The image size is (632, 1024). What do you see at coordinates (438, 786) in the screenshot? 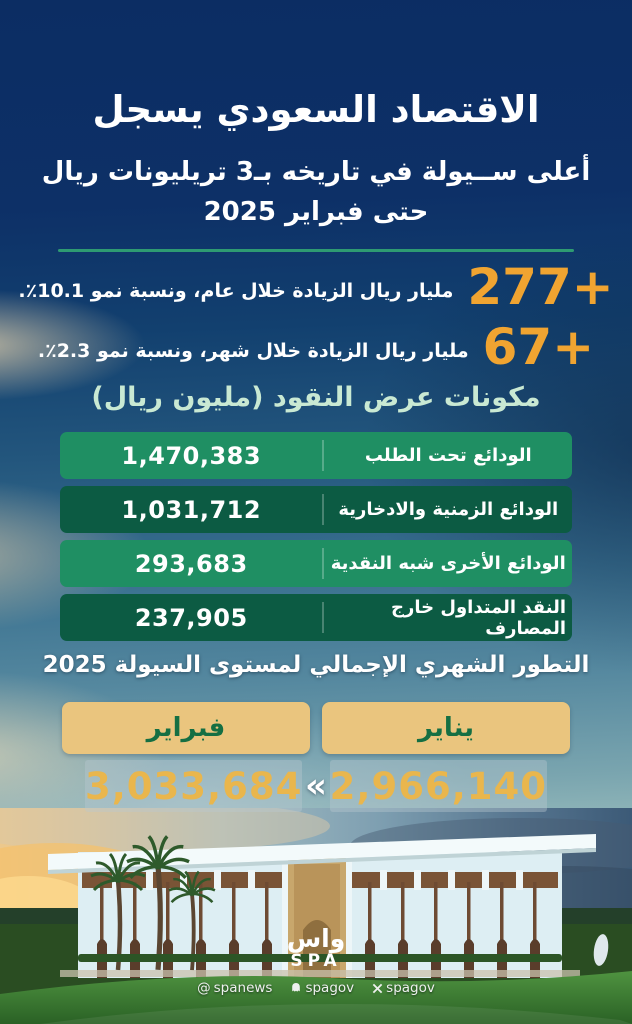
I see `january-value: 2,966,140` at bounding box center [438, 786].